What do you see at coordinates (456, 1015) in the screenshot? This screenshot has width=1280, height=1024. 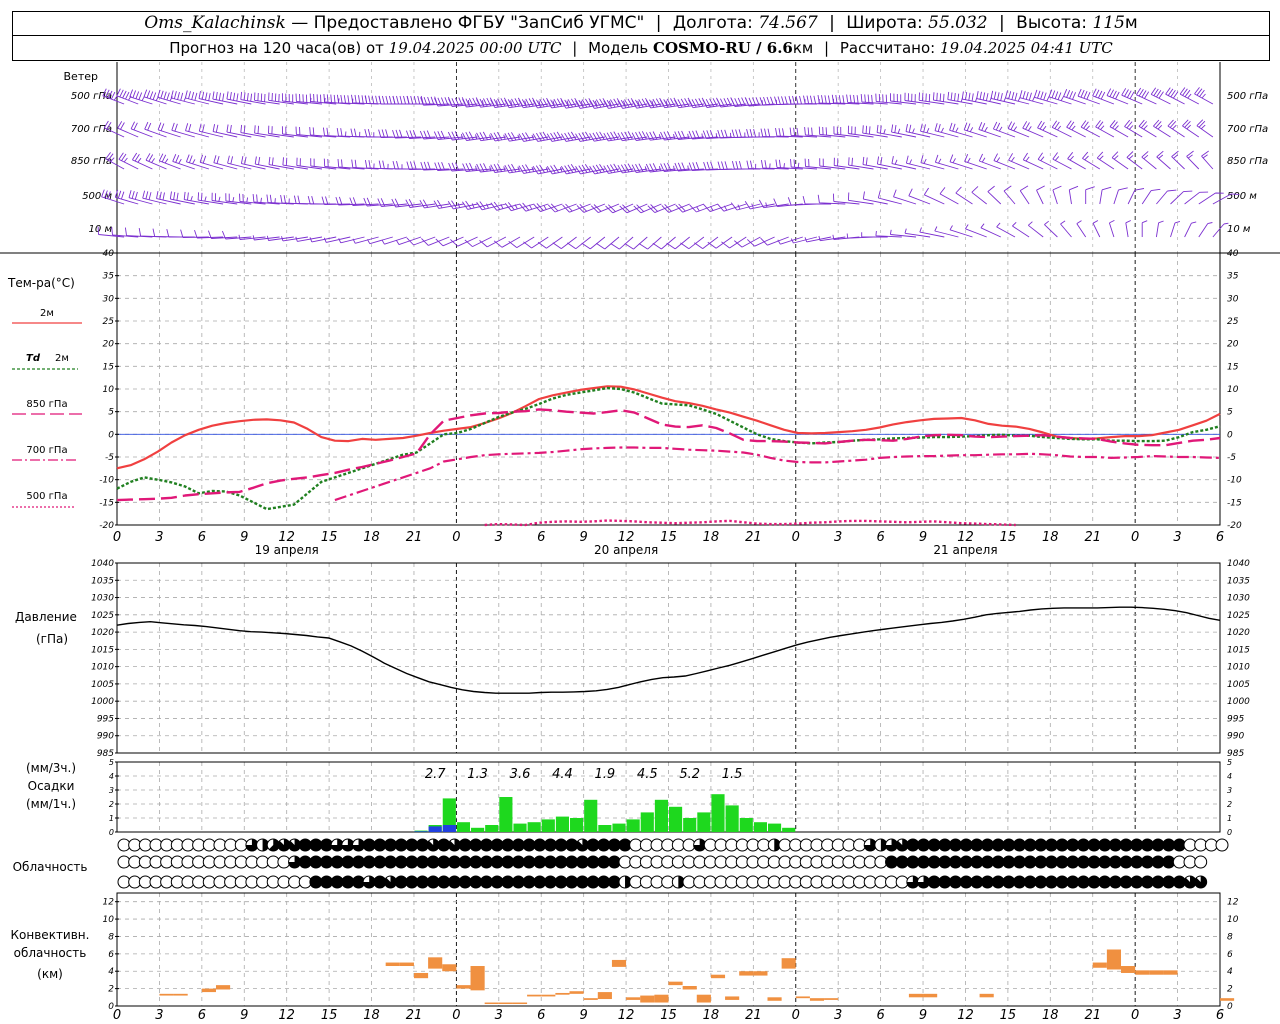 I see `conv-hour-24: 0` at bounding box center [456, 1015].